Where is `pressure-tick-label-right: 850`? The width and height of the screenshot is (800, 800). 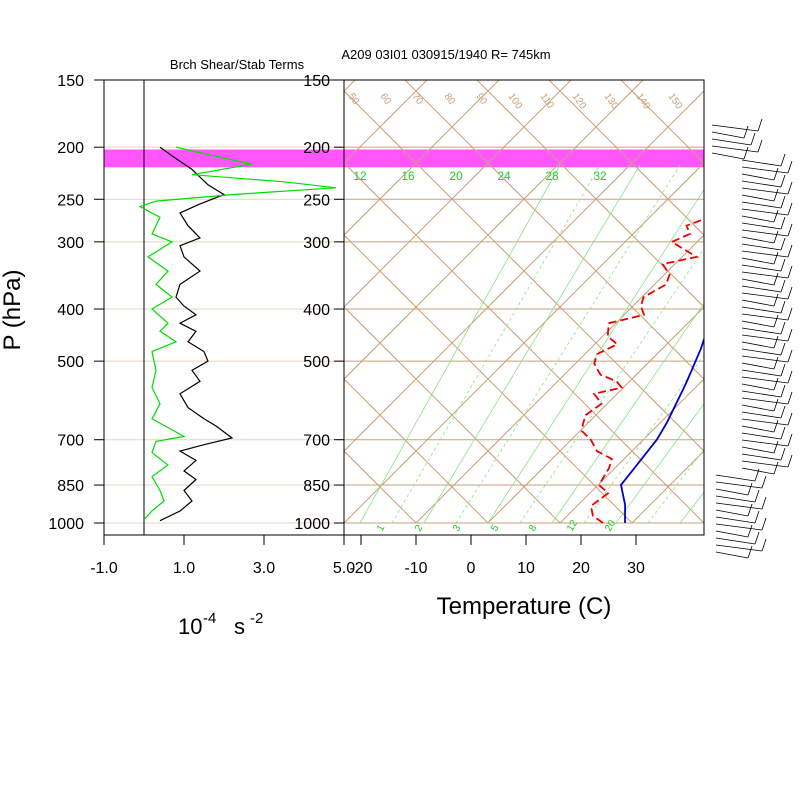
pressure-tick-label-right: 850 is located at coordinates (316, 486).